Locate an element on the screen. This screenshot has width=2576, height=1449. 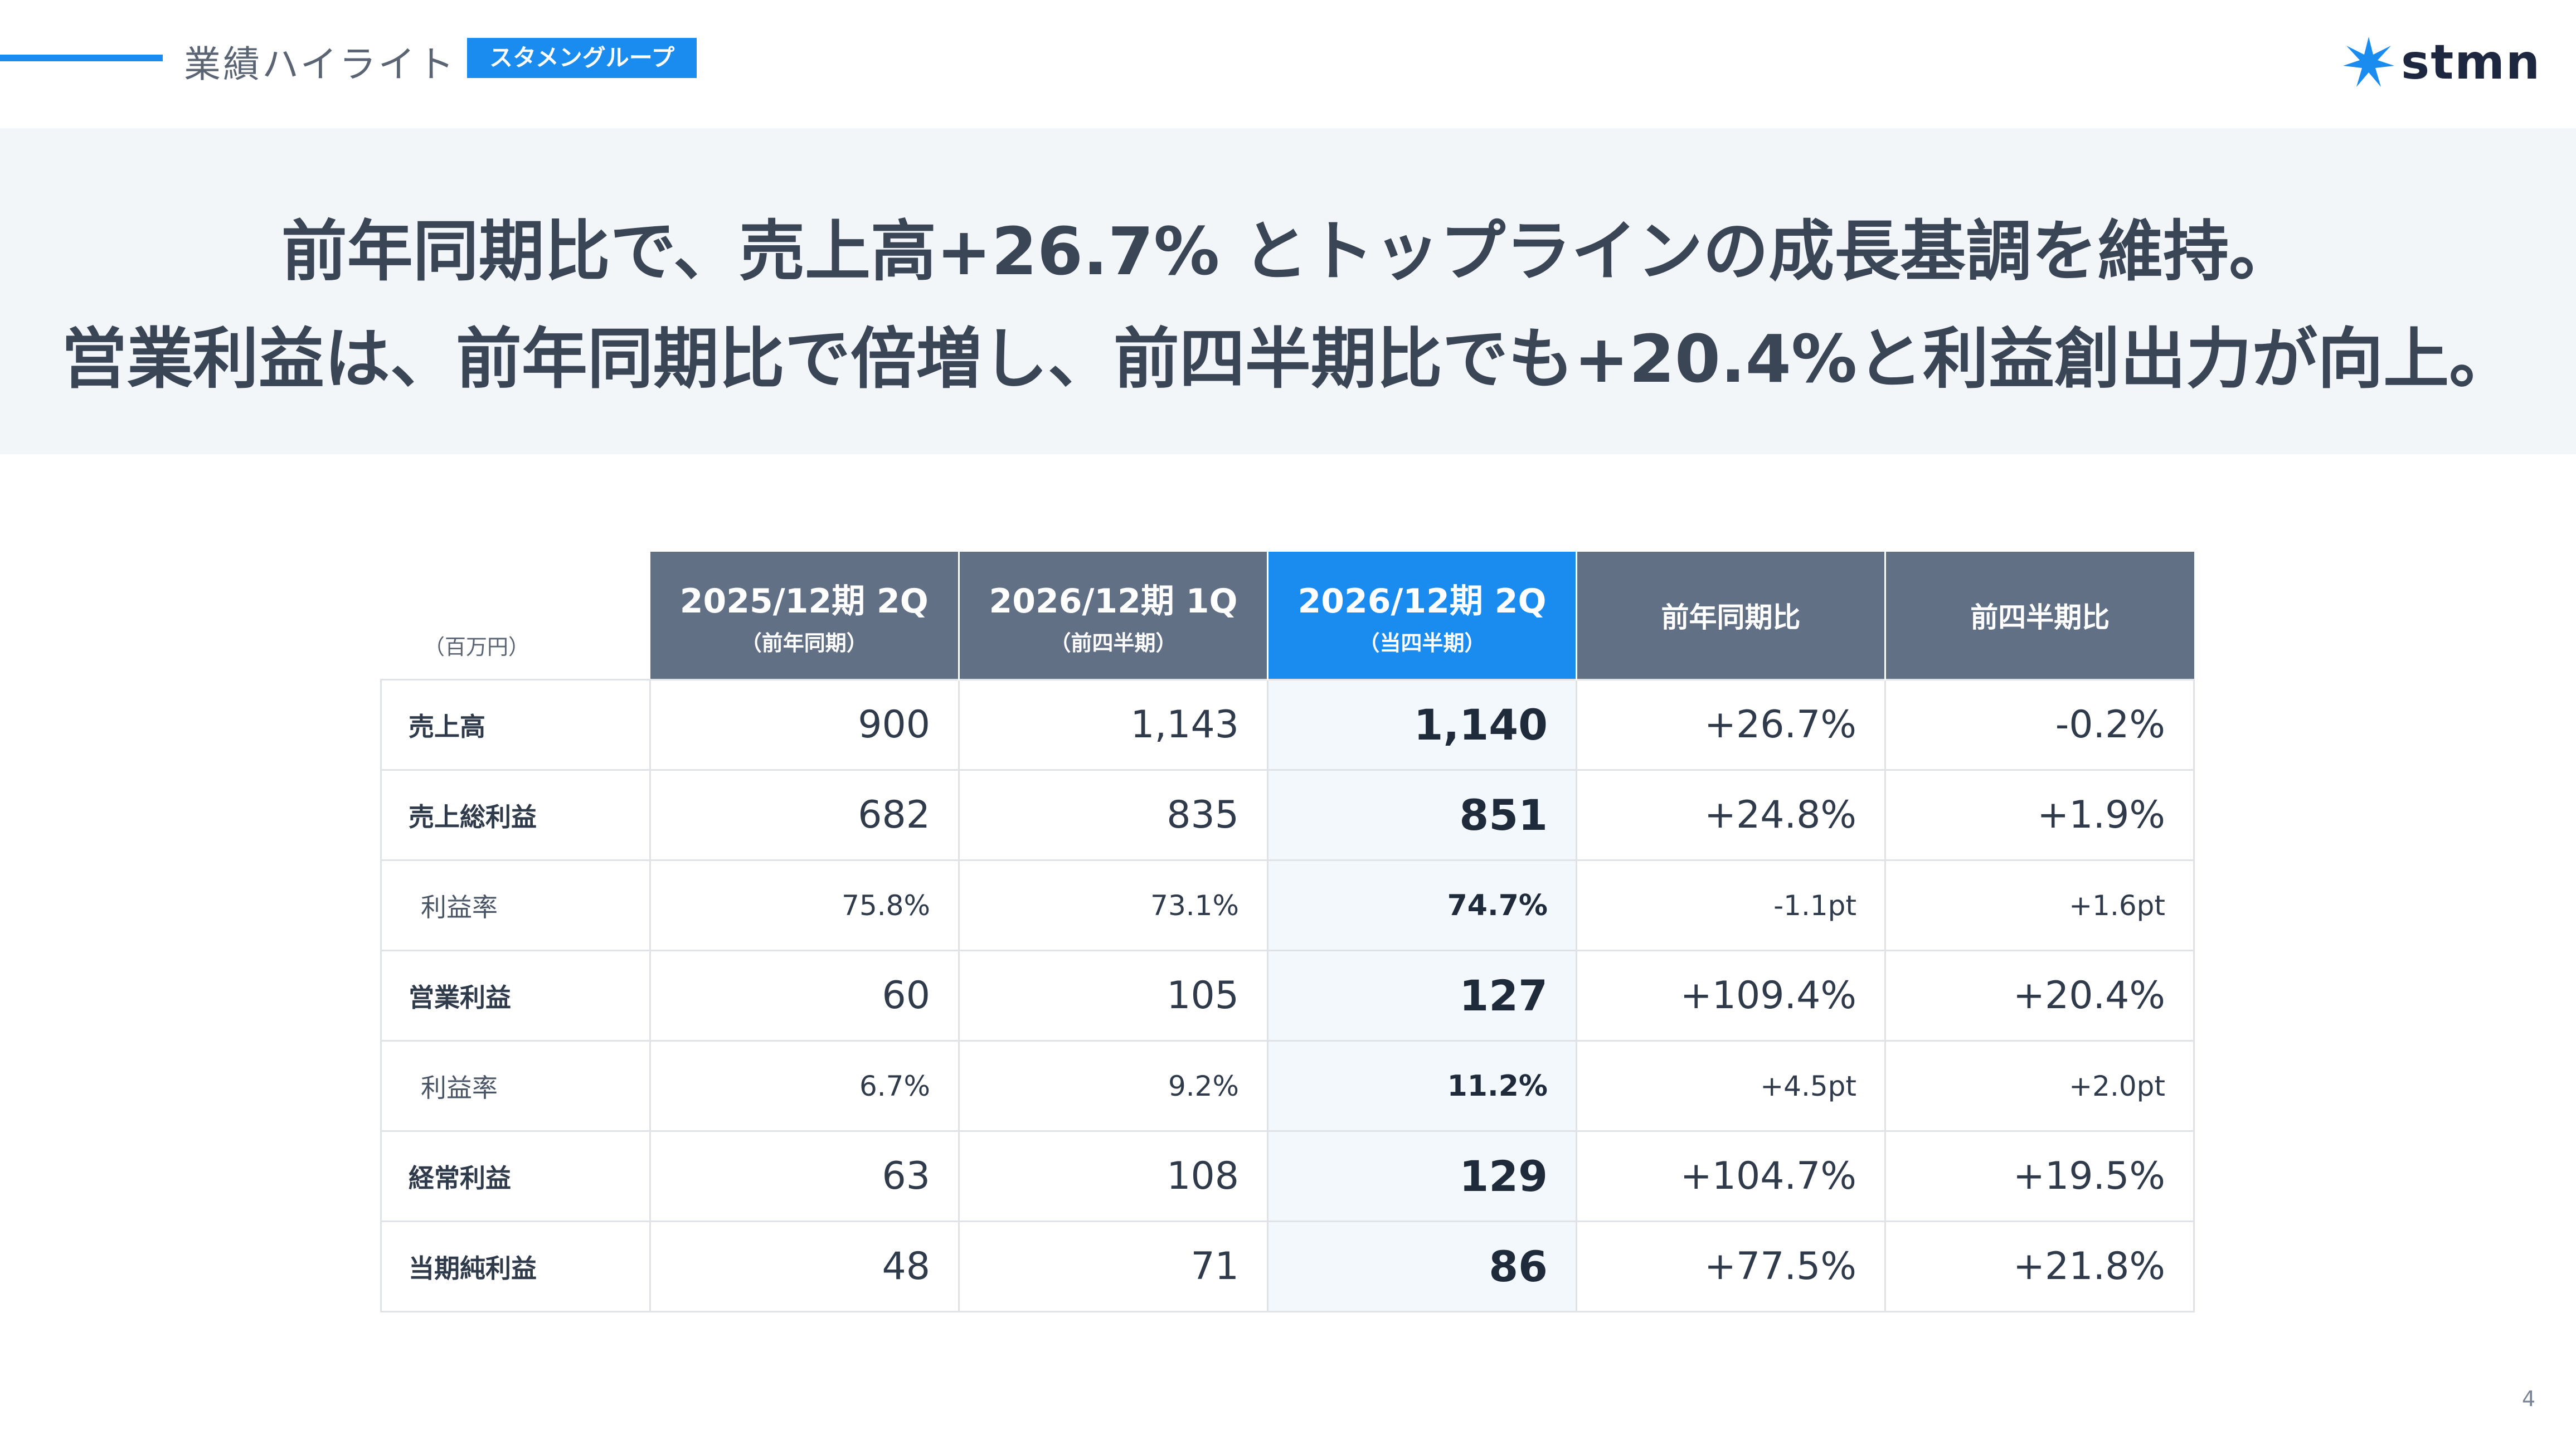
table-cell-current: 86 is located at coordinates (1422, 1266).